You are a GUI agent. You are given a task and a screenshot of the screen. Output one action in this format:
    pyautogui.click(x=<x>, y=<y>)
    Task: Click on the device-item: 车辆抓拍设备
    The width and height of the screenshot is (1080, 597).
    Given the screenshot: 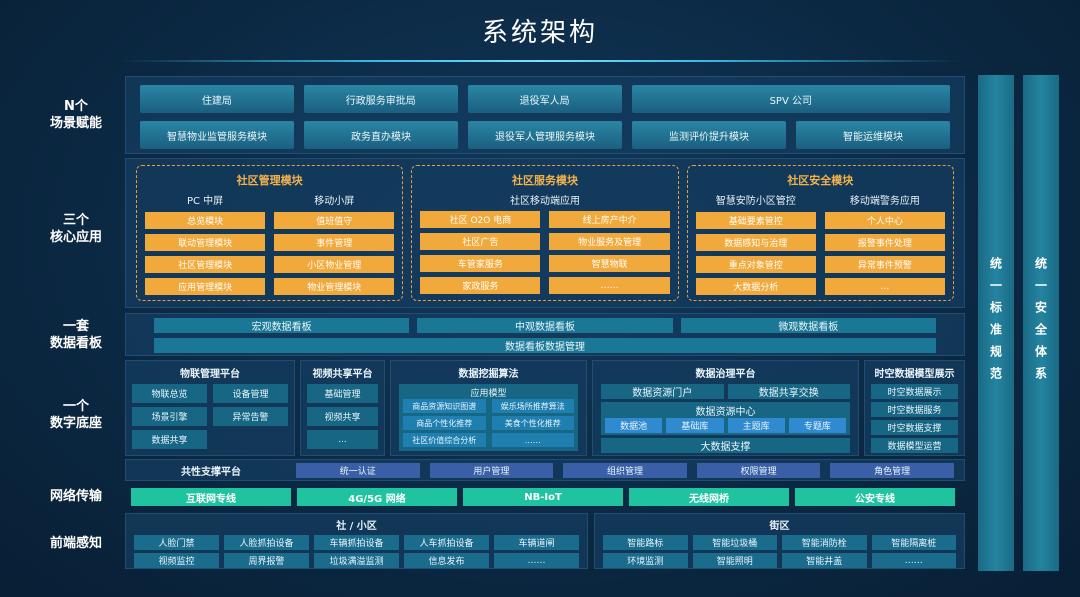 What is the action you would take?
    pyautogui.click(x=356, y=542)
    